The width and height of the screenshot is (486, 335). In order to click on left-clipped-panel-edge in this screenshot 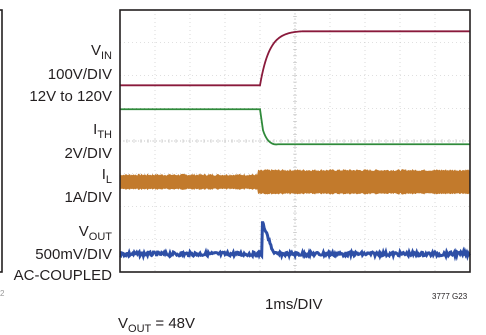, I will do `click(1, 141)`.